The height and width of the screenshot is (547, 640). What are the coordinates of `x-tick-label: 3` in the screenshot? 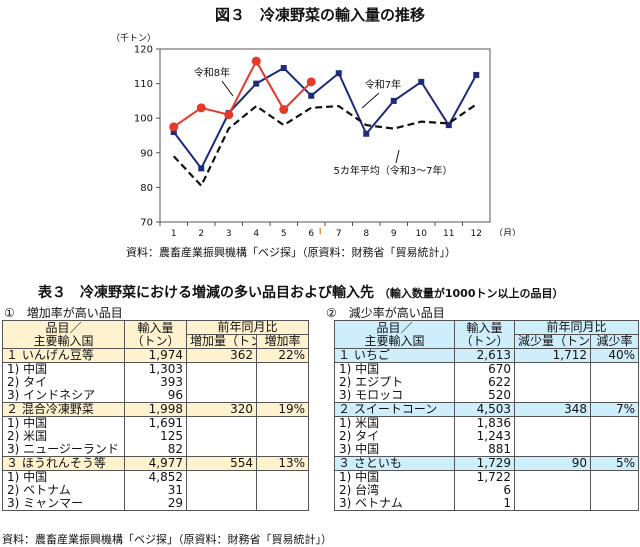 It's located at (229, 232).